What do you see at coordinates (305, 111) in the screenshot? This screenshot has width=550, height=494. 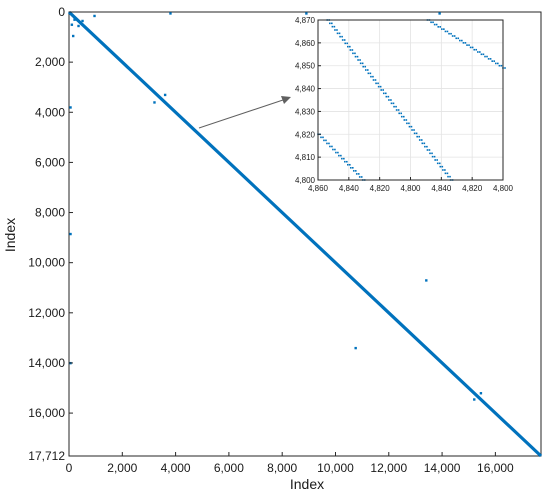 I see `inset-y-tick-label: 4,830` at bounding box center [305, 111].